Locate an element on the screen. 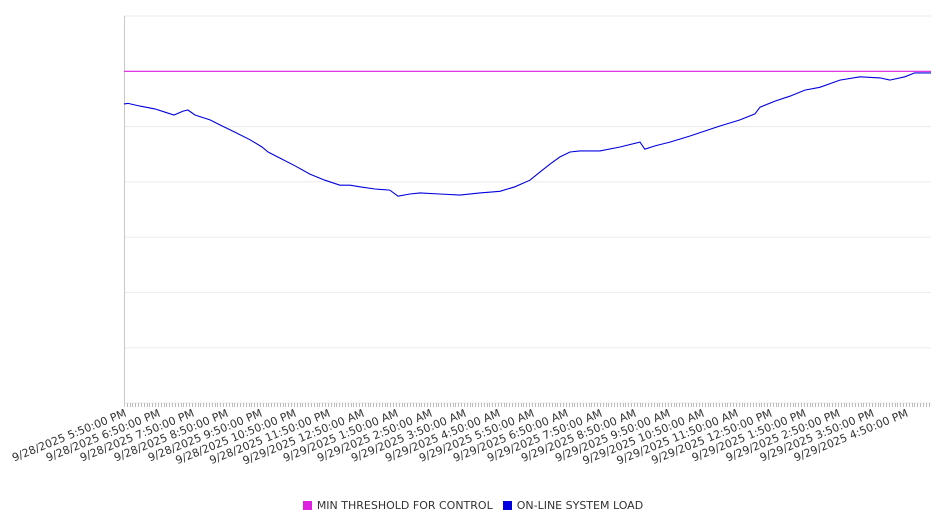 The image size is (946, 526). legend-item-threshold: MIN THRESHOLD FOR CONTROL is located at coordinates (397, 505).